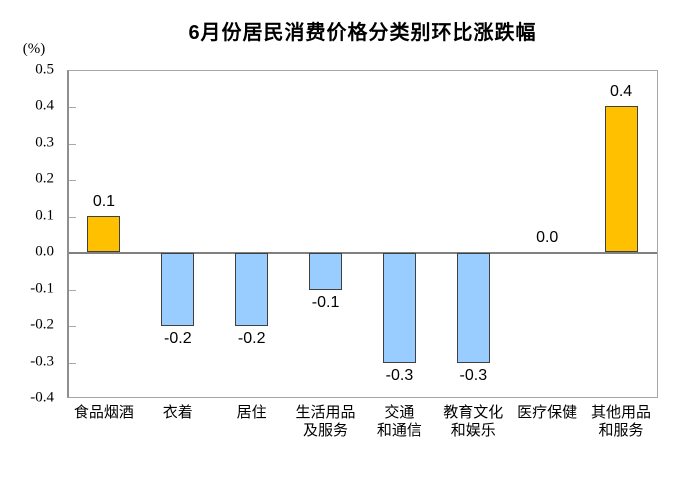 The image size is (696, 482). I want to click on y-tick-label: 0.0, so click(44, 251).